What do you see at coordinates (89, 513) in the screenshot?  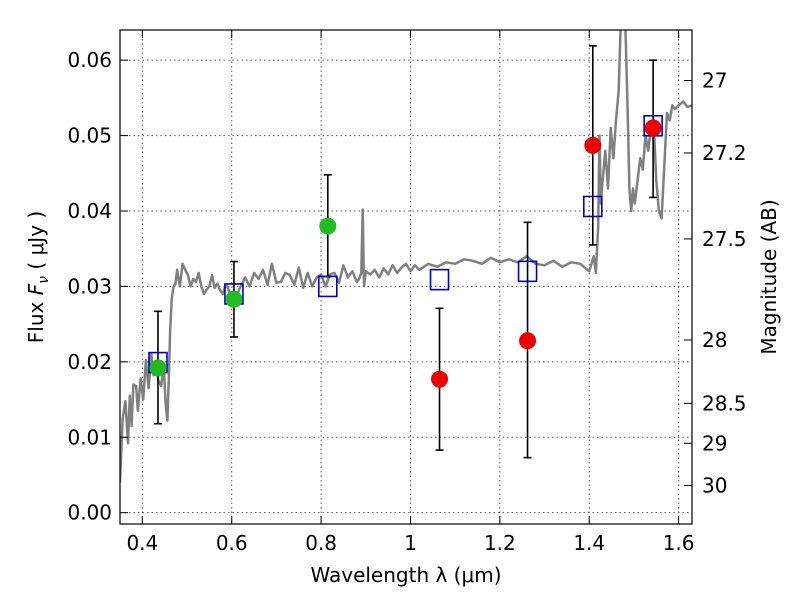 I see `y-tick-label: 0.00` at bounding box center [89, 513].